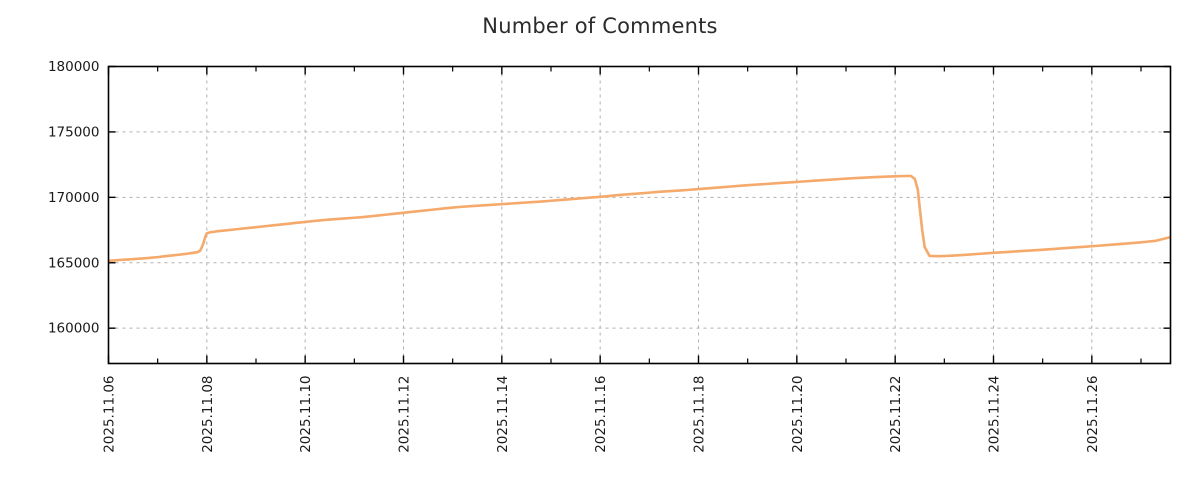 The image size is (1200, 500). I want to click on x-tick-label: 2025.11.16, so click(601, 414).